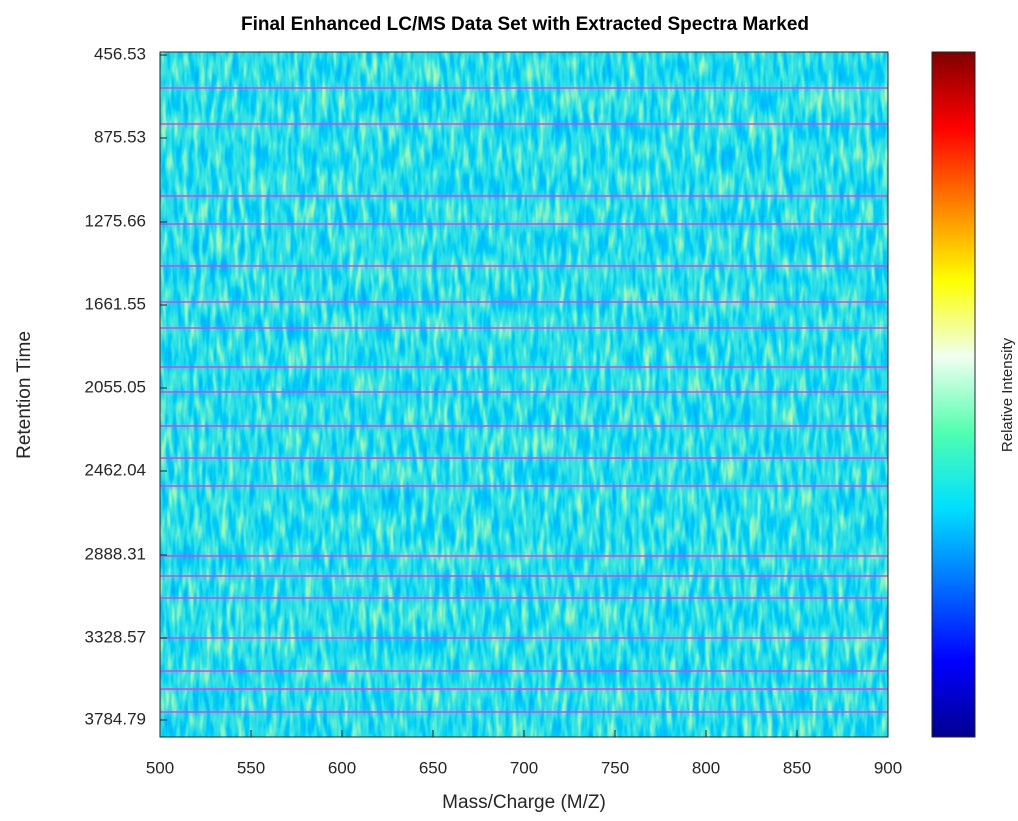 The image size is (1018, 821). What do you see at coordinates (115, 303) in the screenshot?
I see `y-tick-label: 1661.55` at bounding box center [115, 303].